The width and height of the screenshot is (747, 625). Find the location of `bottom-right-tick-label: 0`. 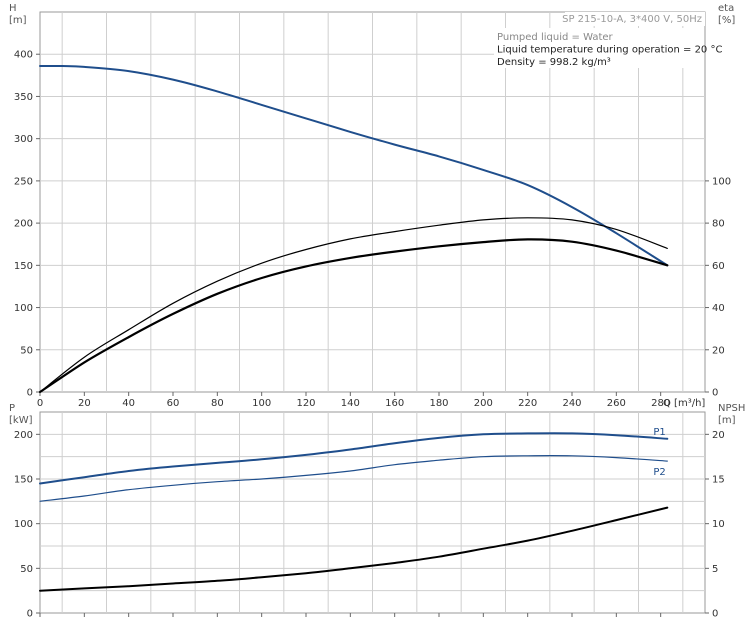

bottom-right-tick-label: 0 is located at coordinates (715, 614).